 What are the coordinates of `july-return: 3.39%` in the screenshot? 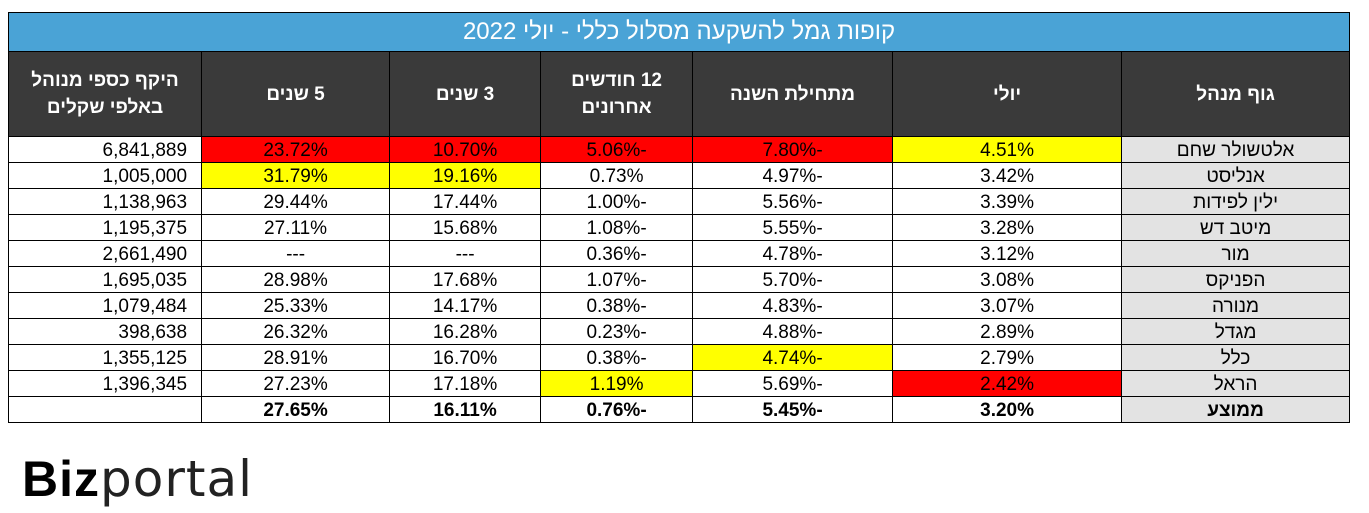 It's located at (1007, 201).